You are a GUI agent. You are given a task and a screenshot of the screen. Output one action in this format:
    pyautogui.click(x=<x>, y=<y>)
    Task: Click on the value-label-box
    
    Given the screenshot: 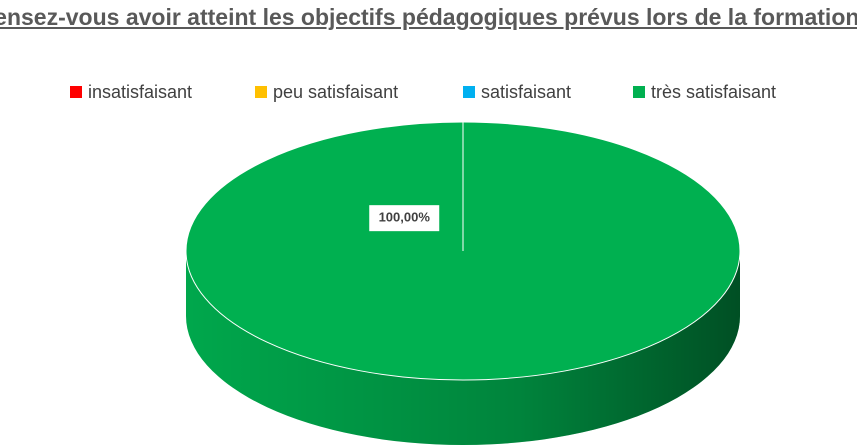 What is the action you would take?
    pyautogui.click(x=404, y=218)
    